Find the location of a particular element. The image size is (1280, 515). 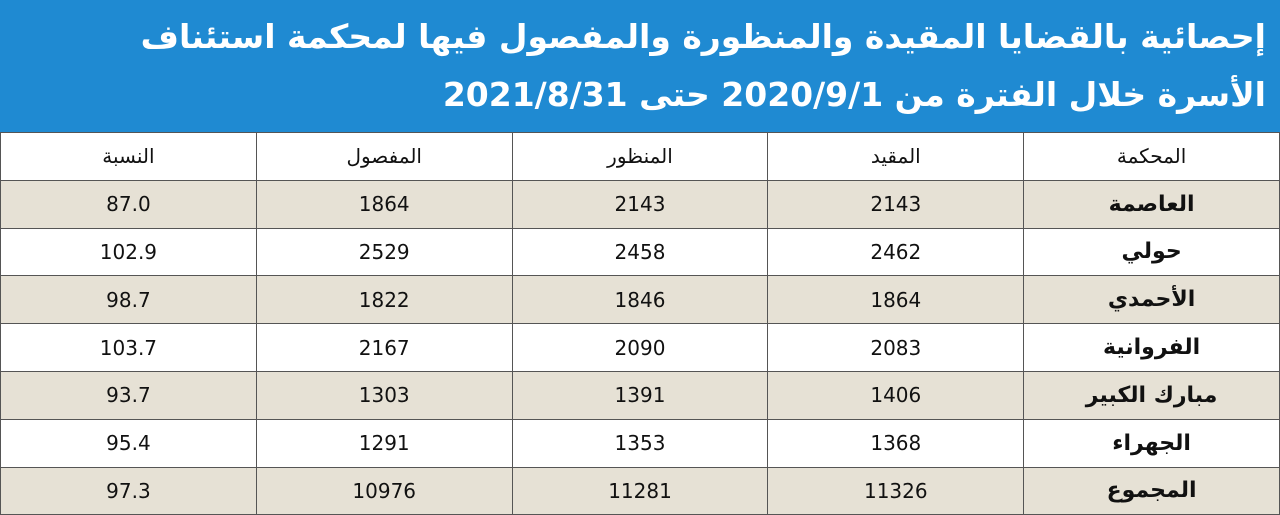

cell-value: 2529 is located at coordinates (384, 252).